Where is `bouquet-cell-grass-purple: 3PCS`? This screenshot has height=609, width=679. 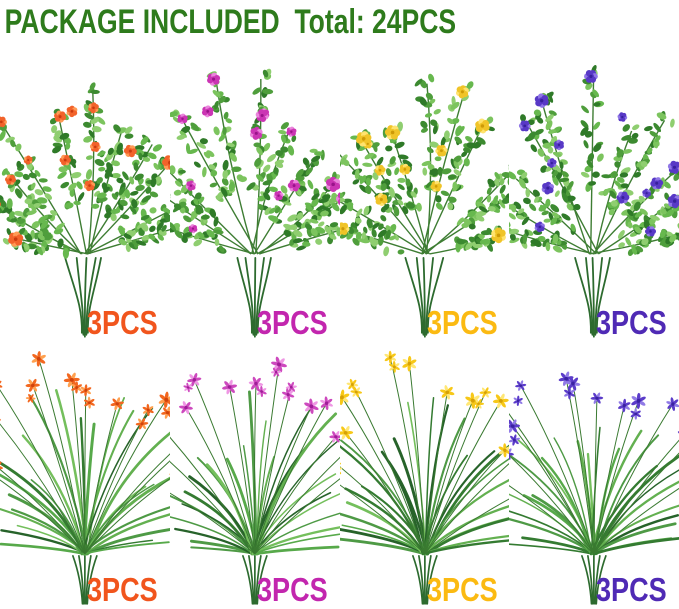
bouquet-cell-grass-purple: 3PCS is located at coordinates (594, 474).